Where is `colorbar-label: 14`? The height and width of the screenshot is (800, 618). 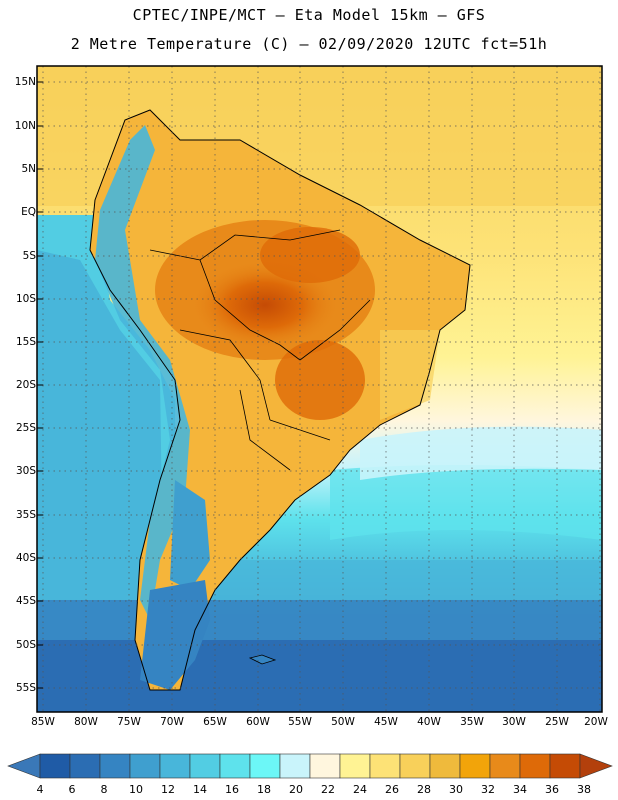 colorbar-label: 14 is located at coordinates (200, 789).